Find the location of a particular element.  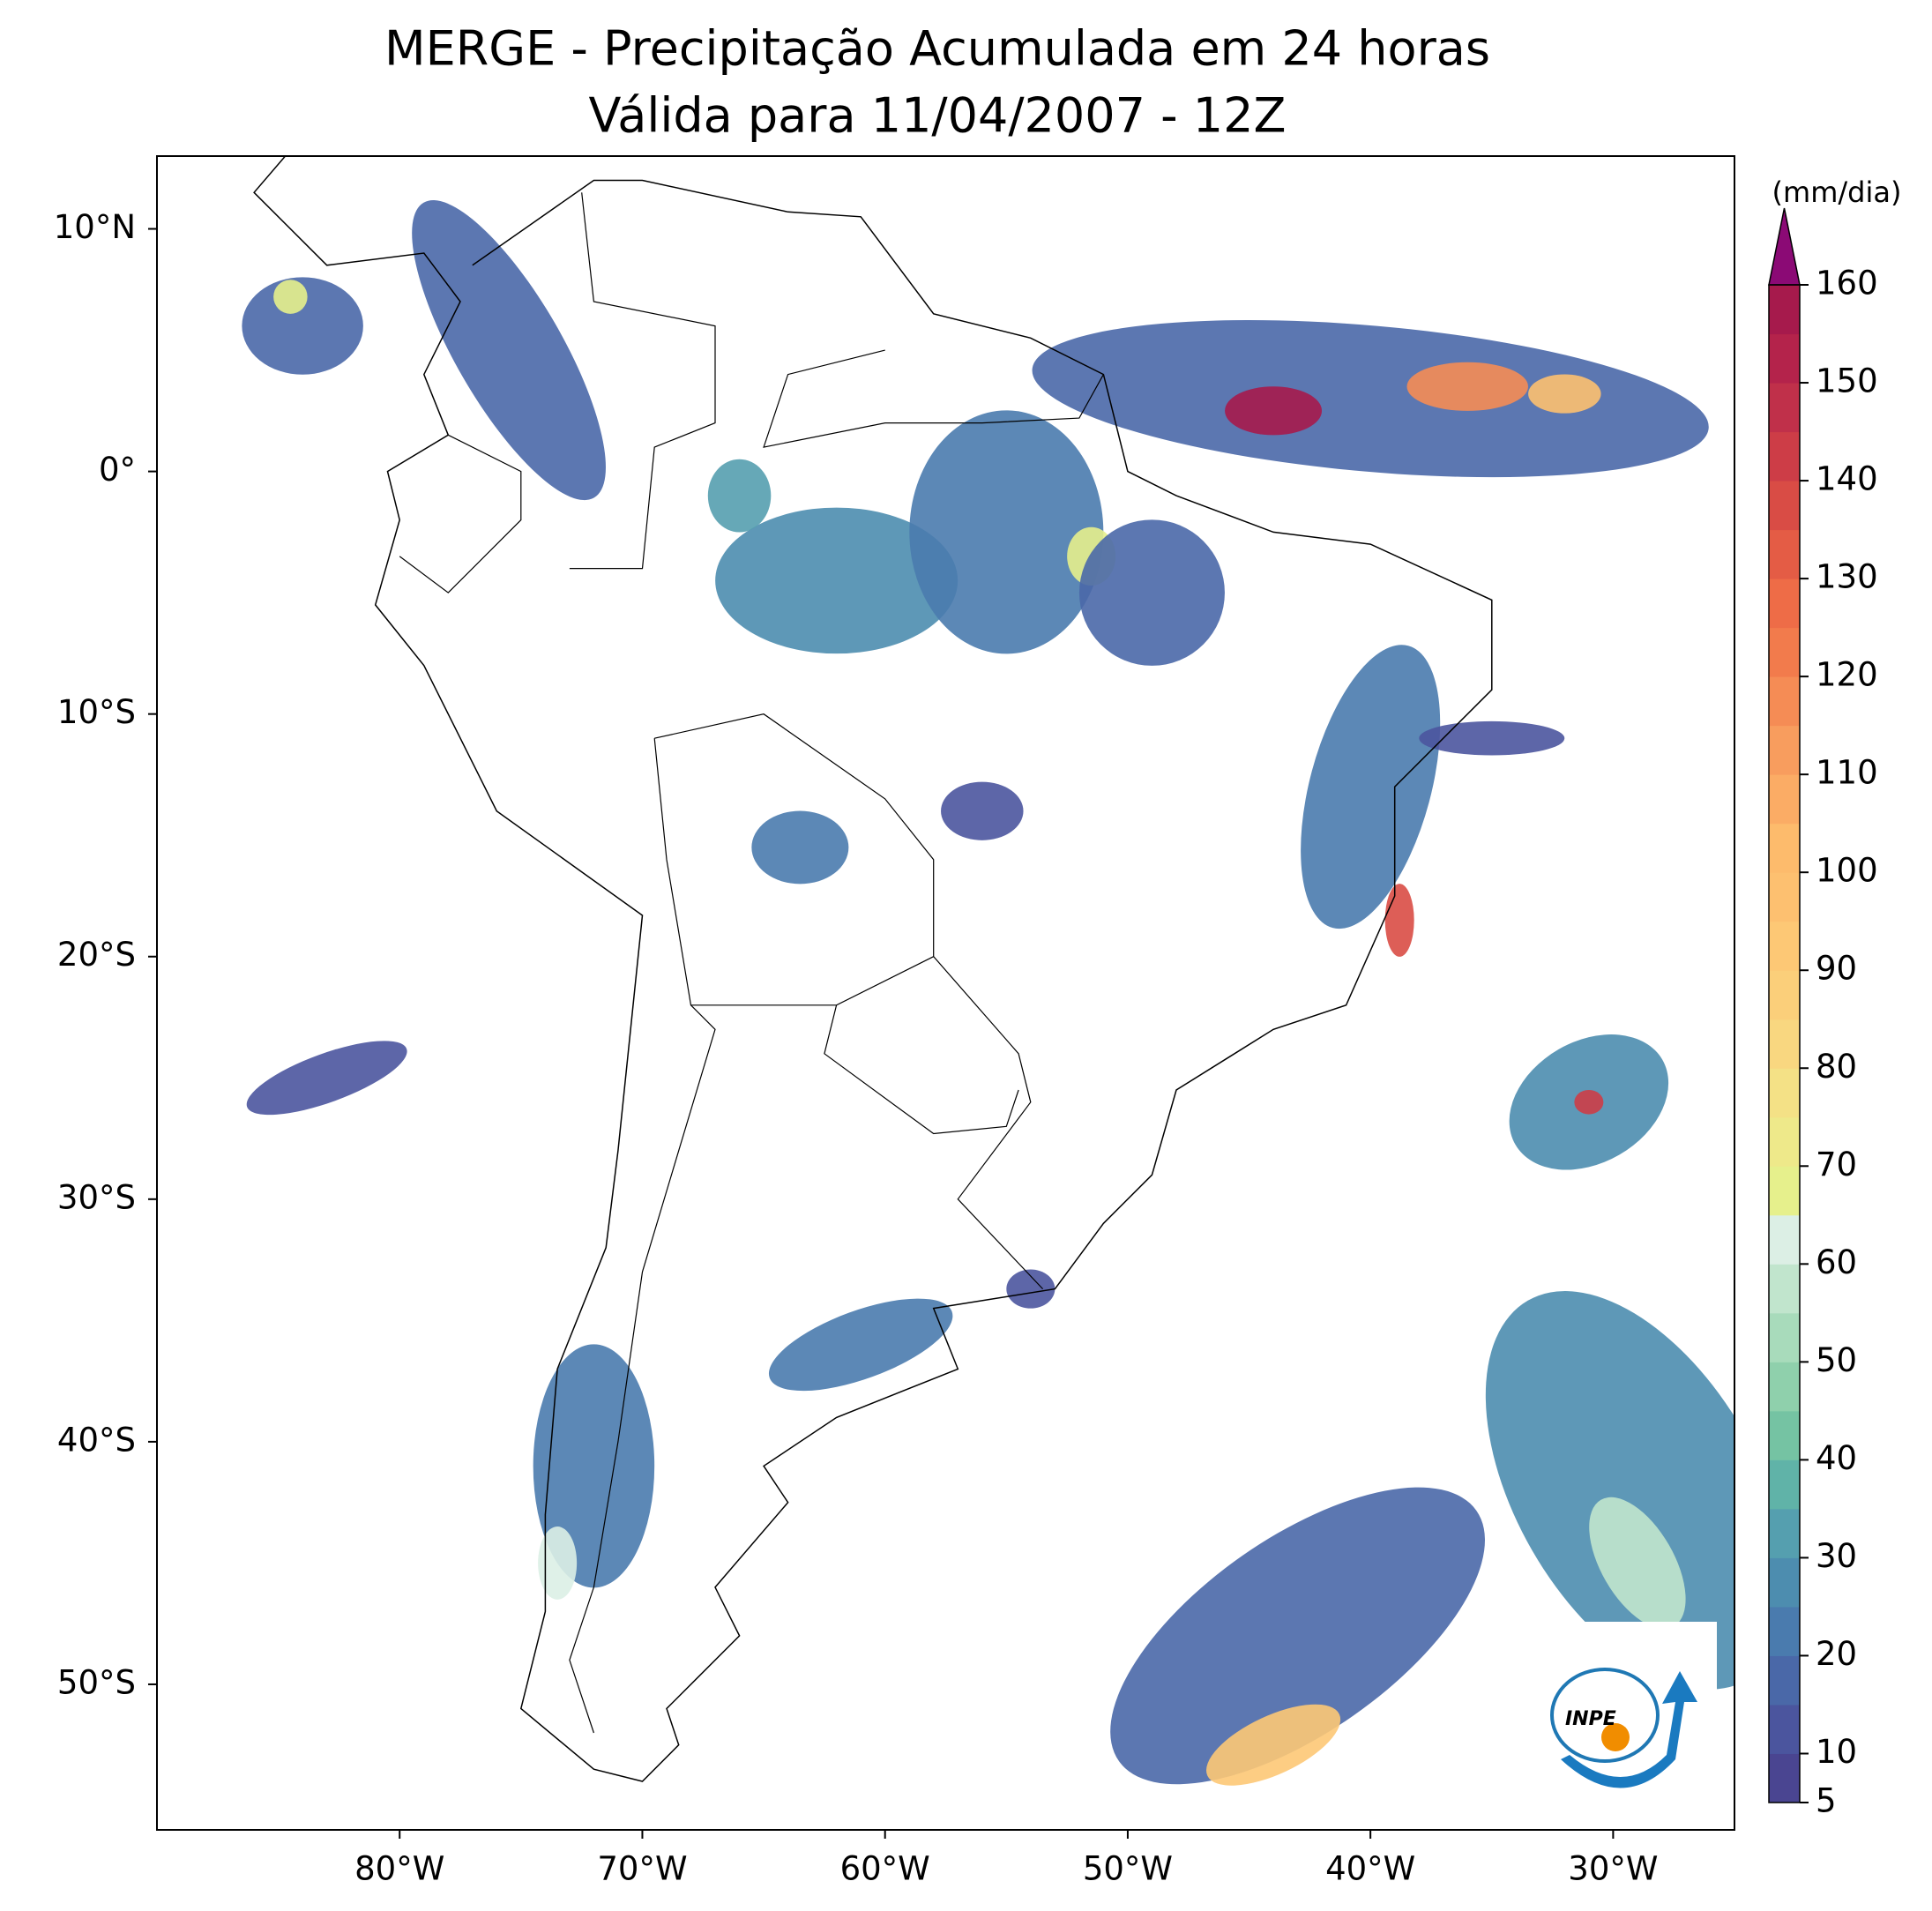

colorbar-tick-label: 90 is located at coordinates (1836, 969).